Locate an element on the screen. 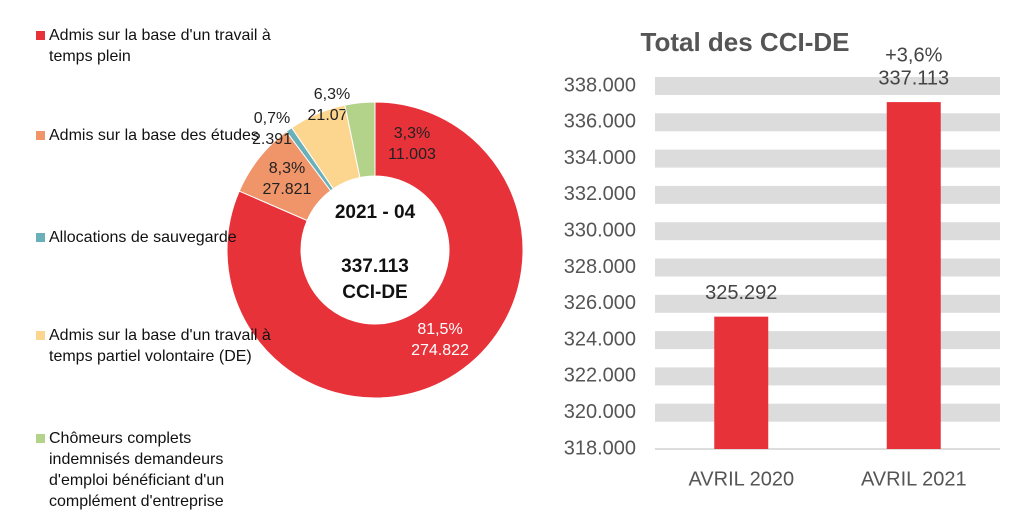 This screenshot has height=532, width=1031. center-unit: CCI-DE is located at coordinates (374, 292).